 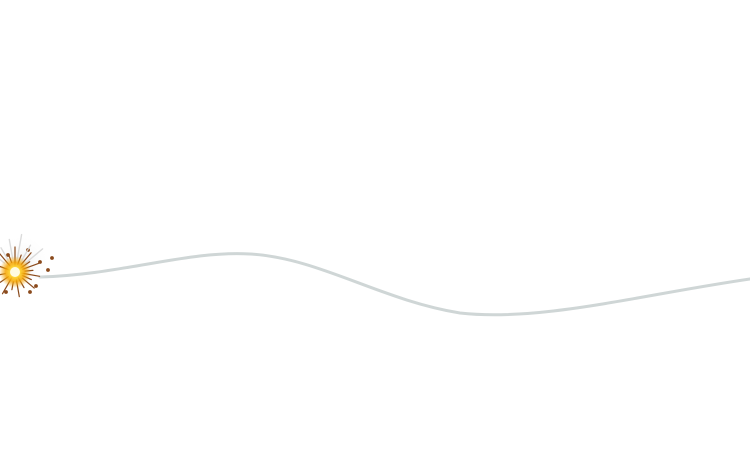 I want to click on fuse-line, so click(x=394, y=284).